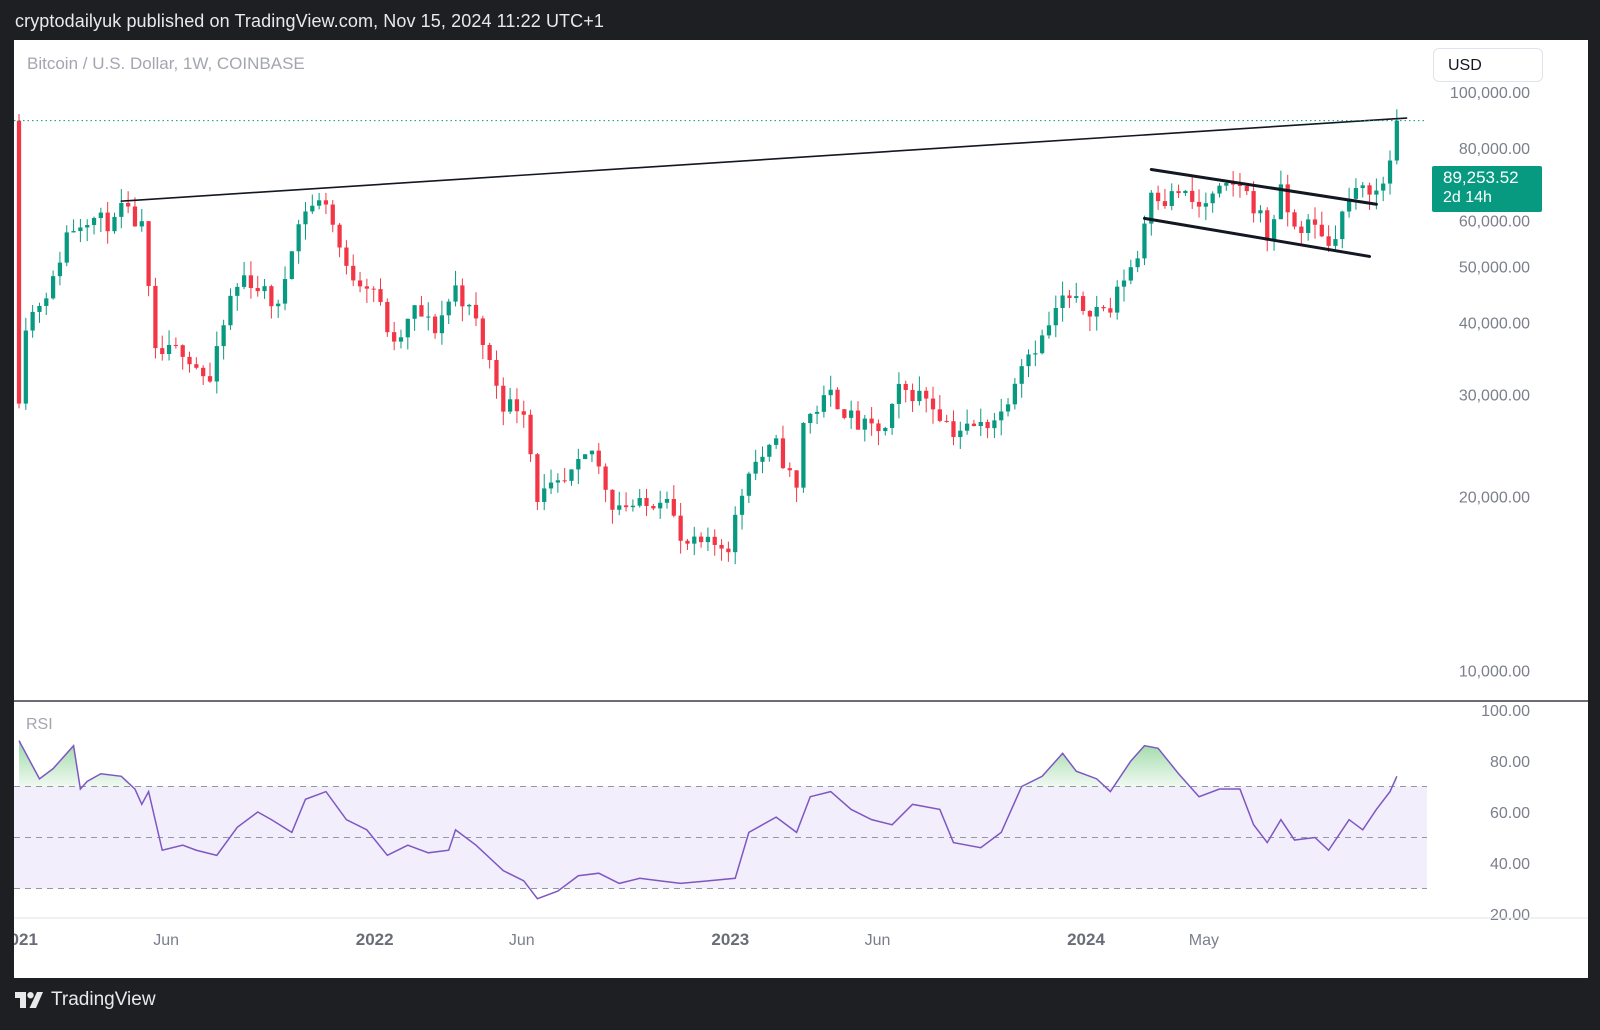 This screenshot has width=1600, height=1030. What do you see at coordinates (1263, 186) in the screenshot?
I see `trendline-flag-upper` at bounding box center [1263, 186].